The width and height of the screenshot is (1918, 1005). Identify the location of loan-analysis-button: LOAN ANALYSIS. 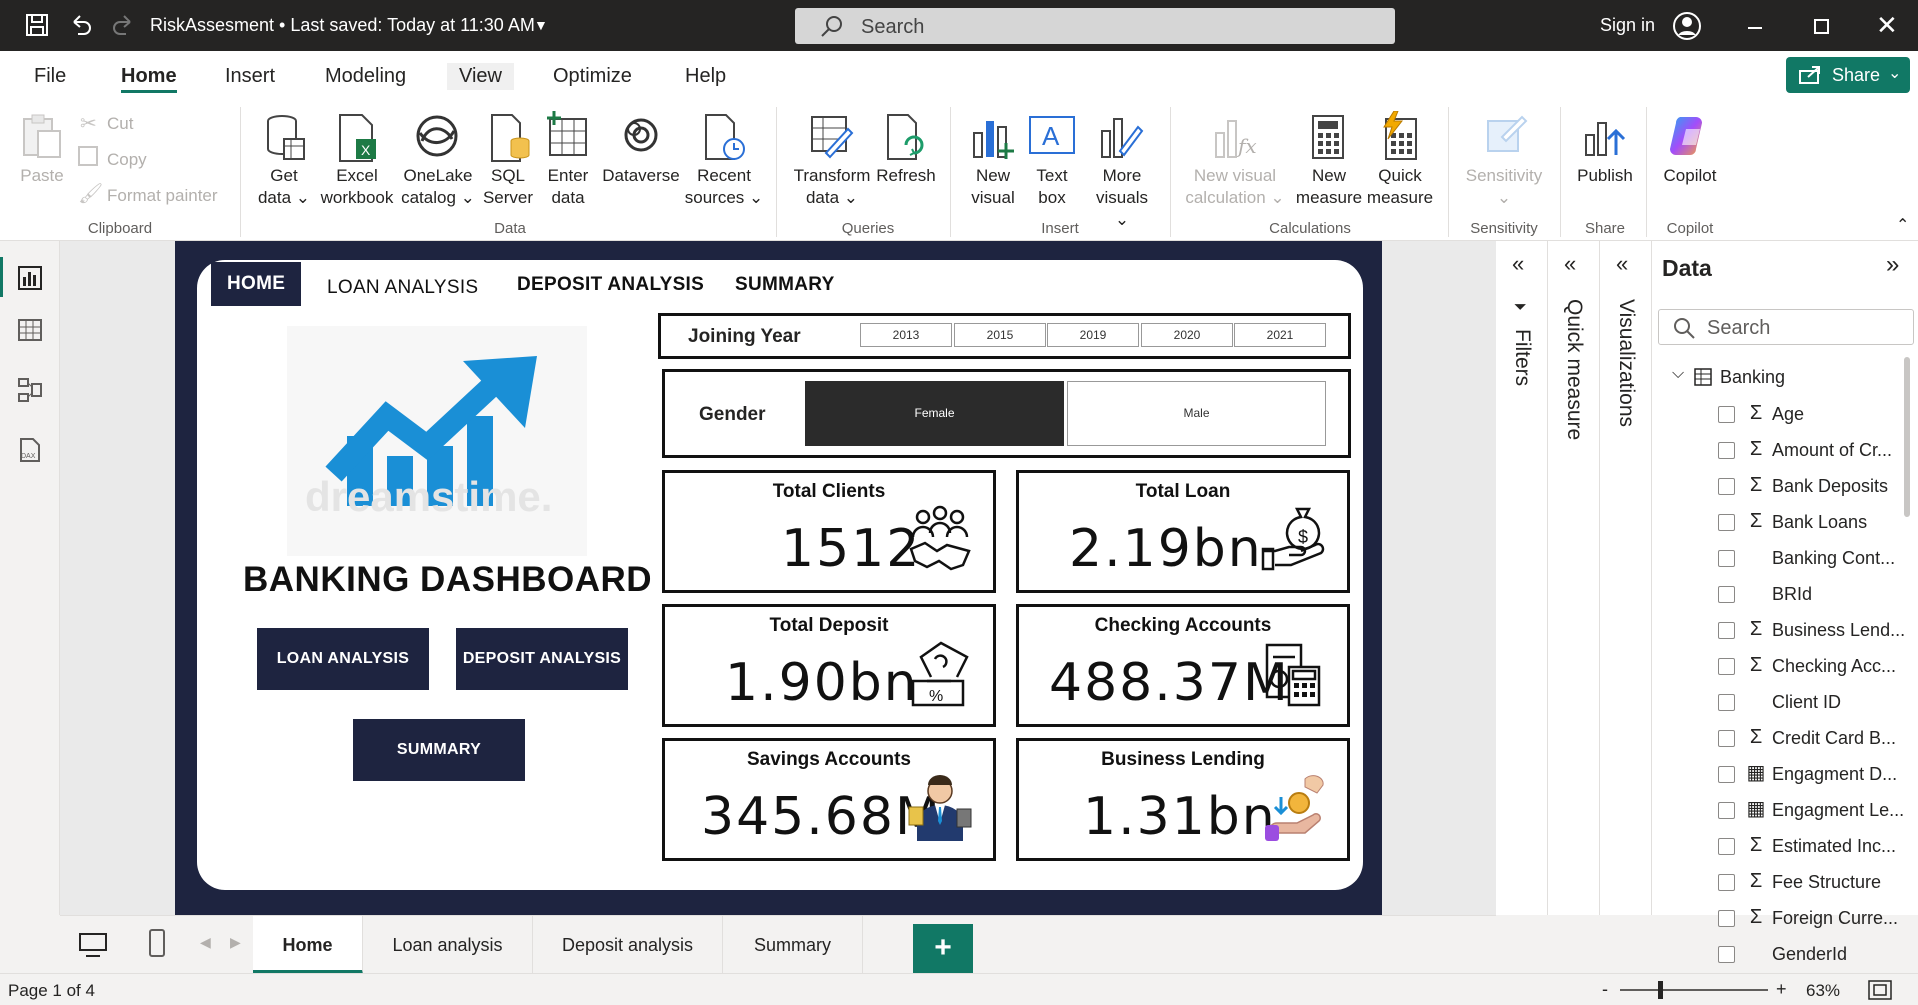
(343, 659).